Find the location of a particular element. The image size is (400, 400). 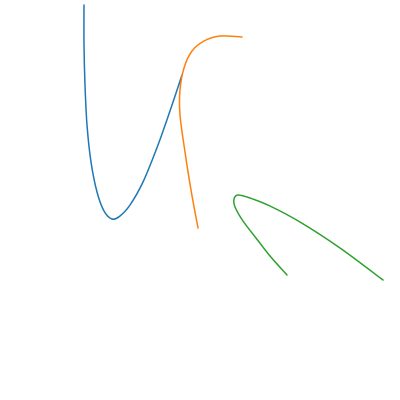

series-line-orange is located at coordinates (210, 132).